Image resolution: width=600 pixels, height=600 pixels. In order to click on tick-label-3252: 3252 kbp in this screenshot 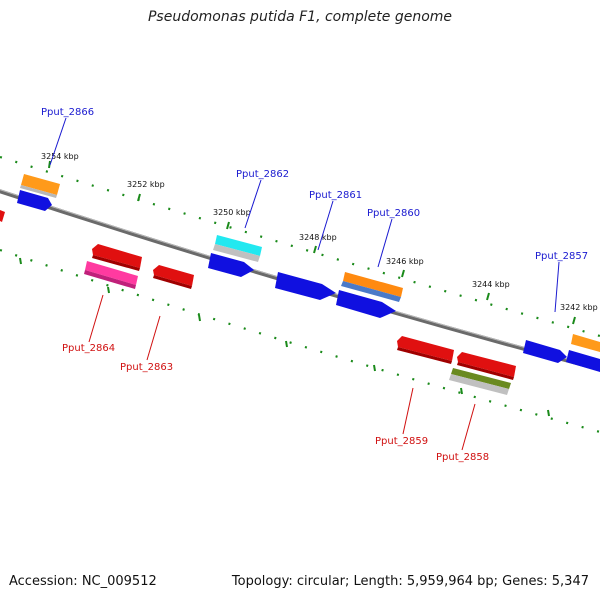, I will do `click(146, 184)`.